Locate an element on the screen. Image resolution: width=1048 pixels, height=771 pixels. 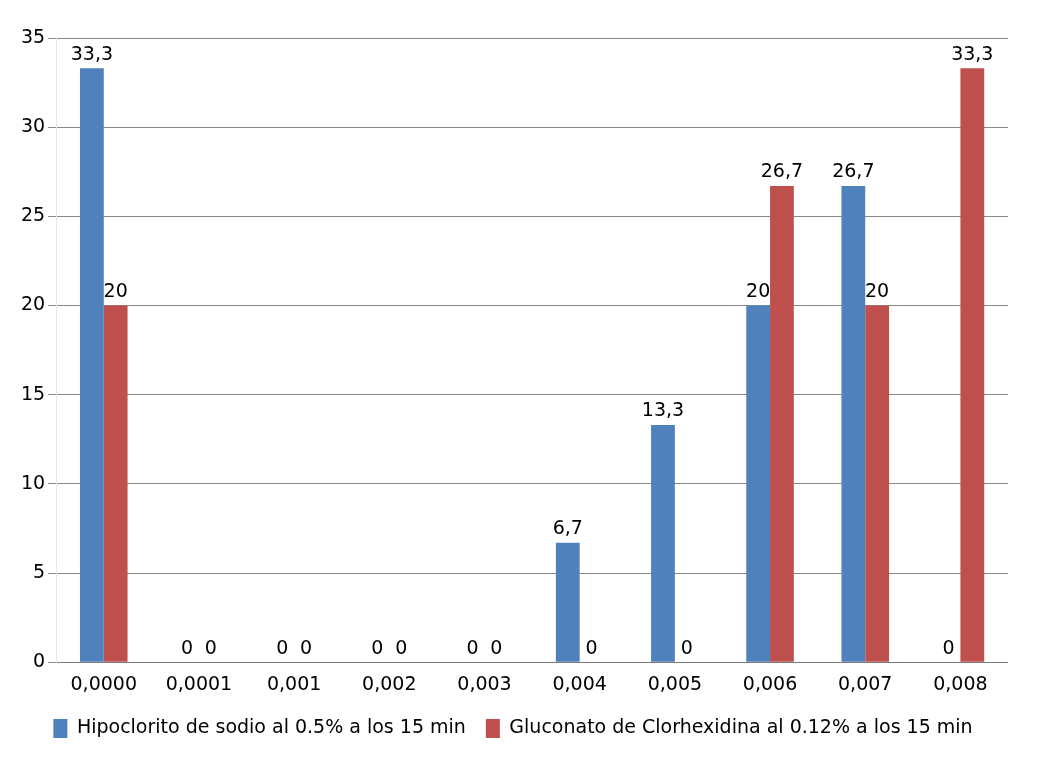
data-label: 6,7 is located at coordinates (567, 527).